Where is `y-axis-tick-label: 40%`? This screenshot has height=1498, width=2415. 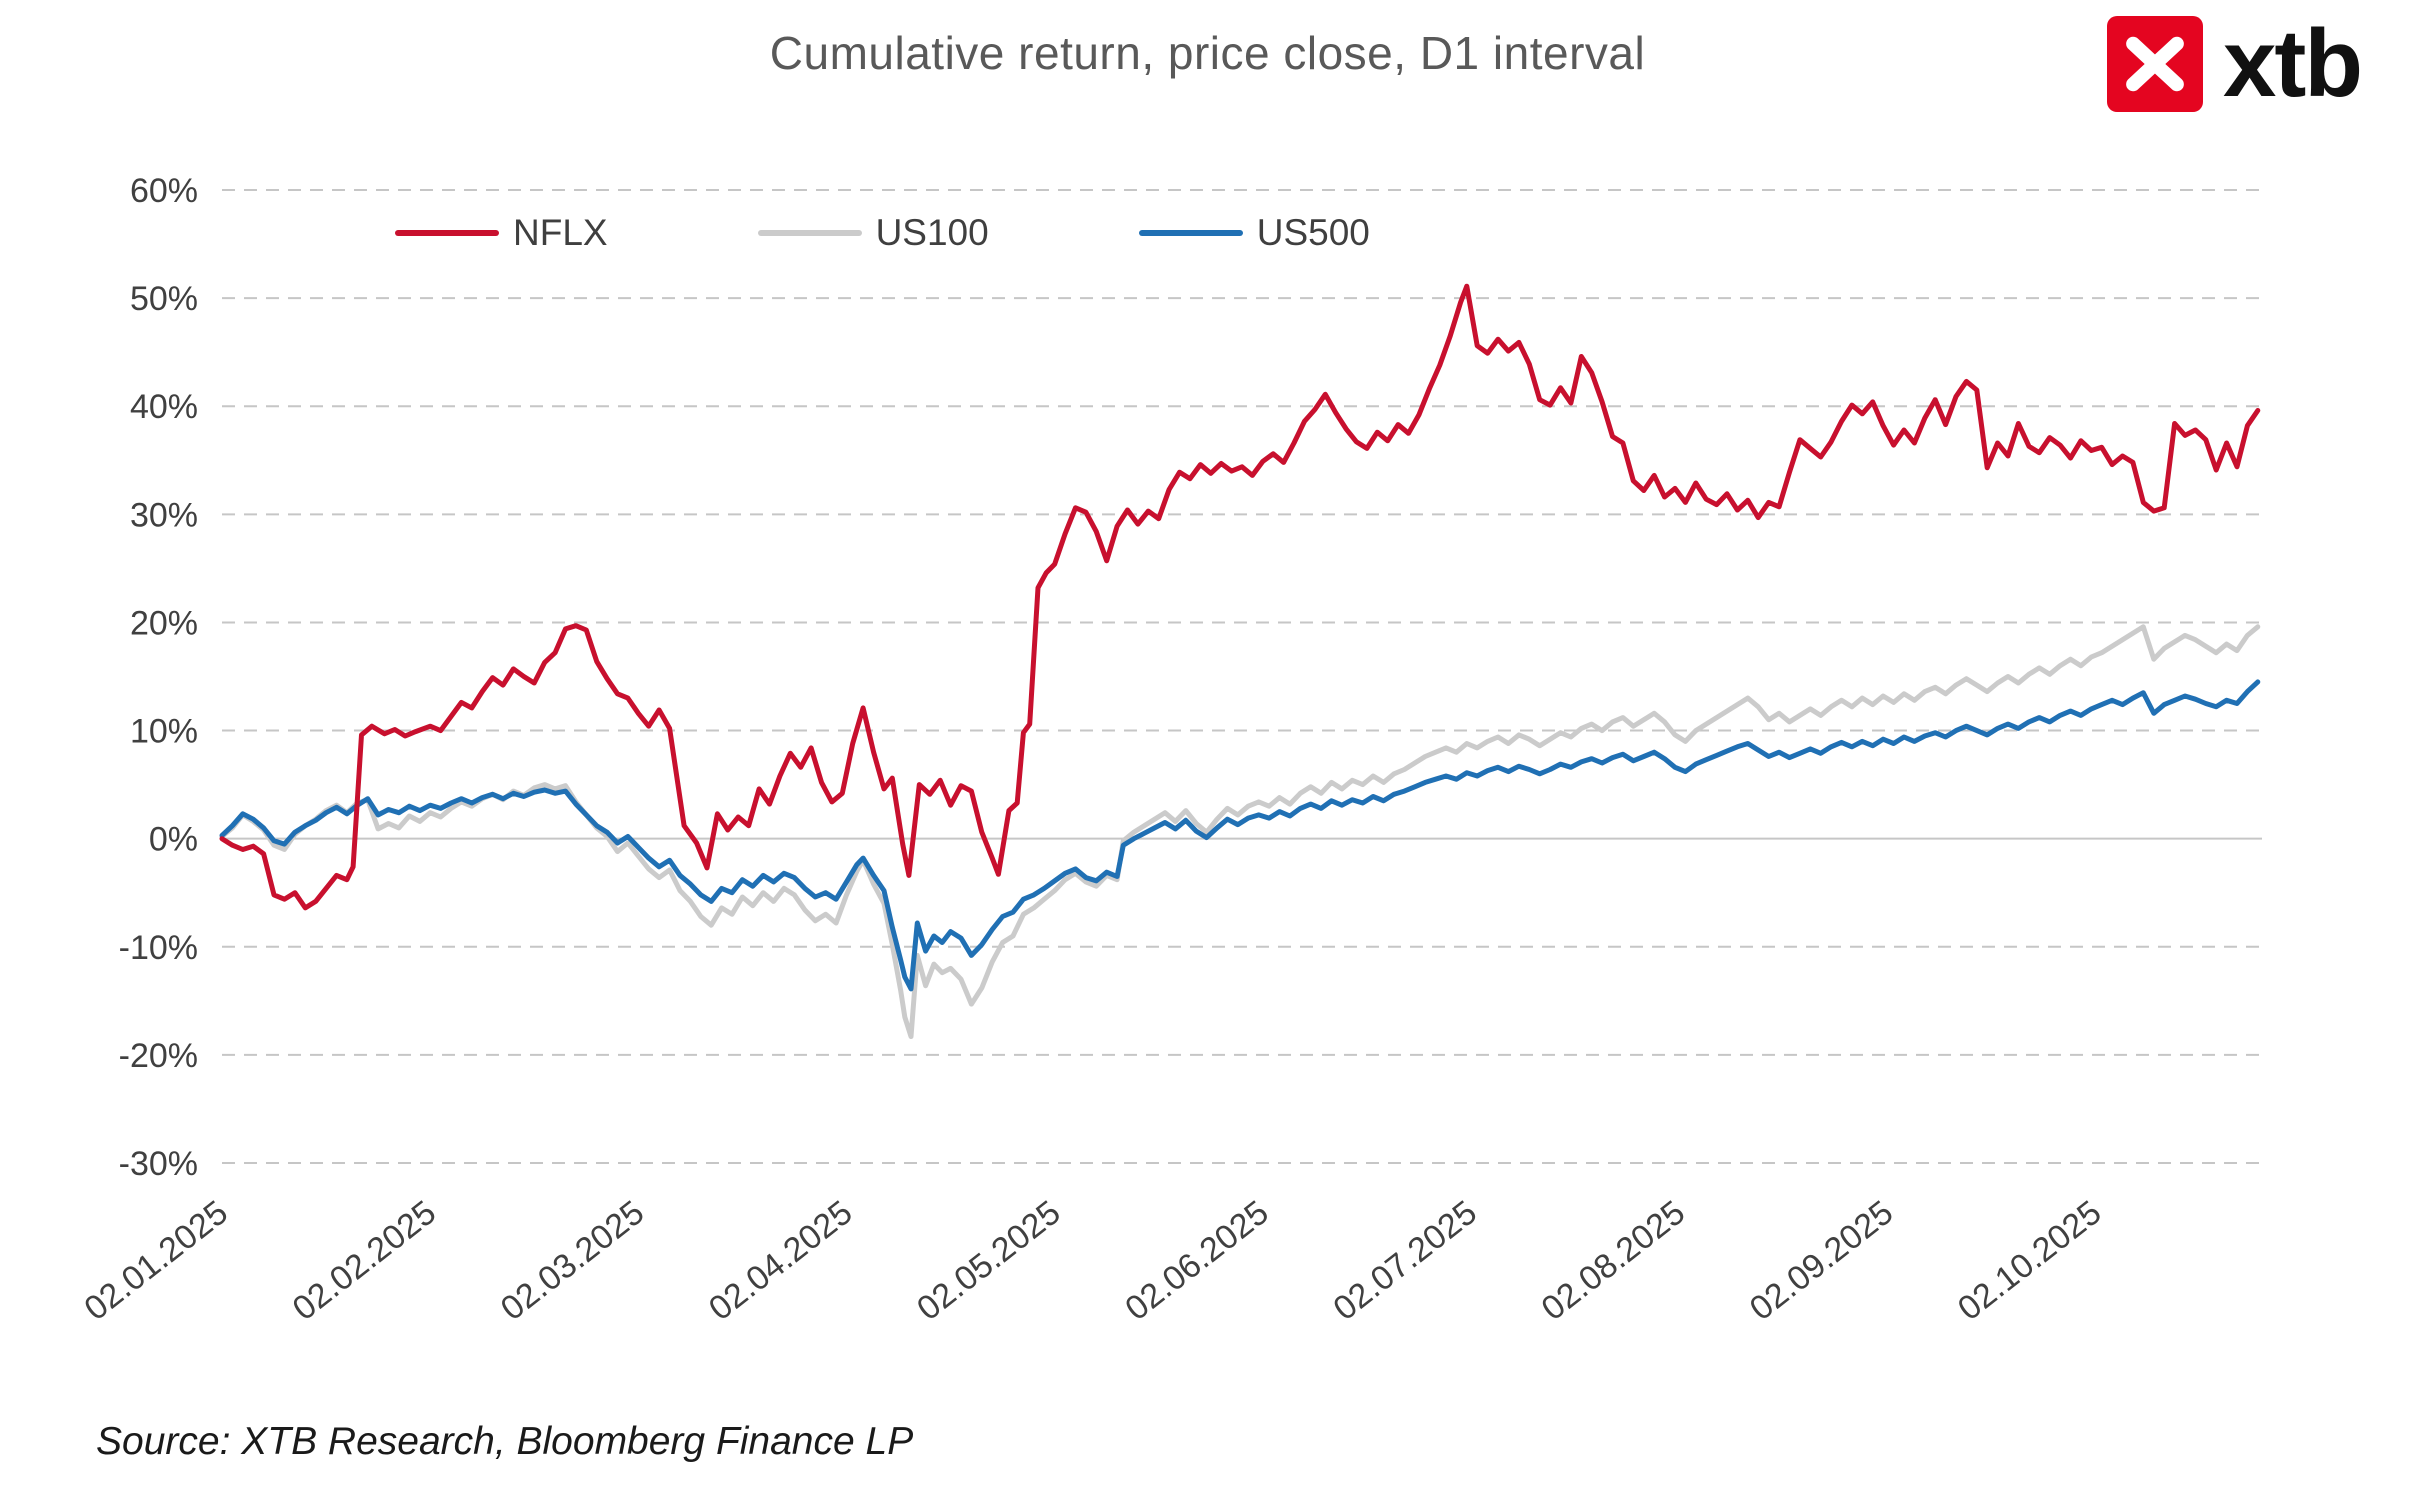
y-axis-tick-label: 40% is located at coordinates (164, 407).